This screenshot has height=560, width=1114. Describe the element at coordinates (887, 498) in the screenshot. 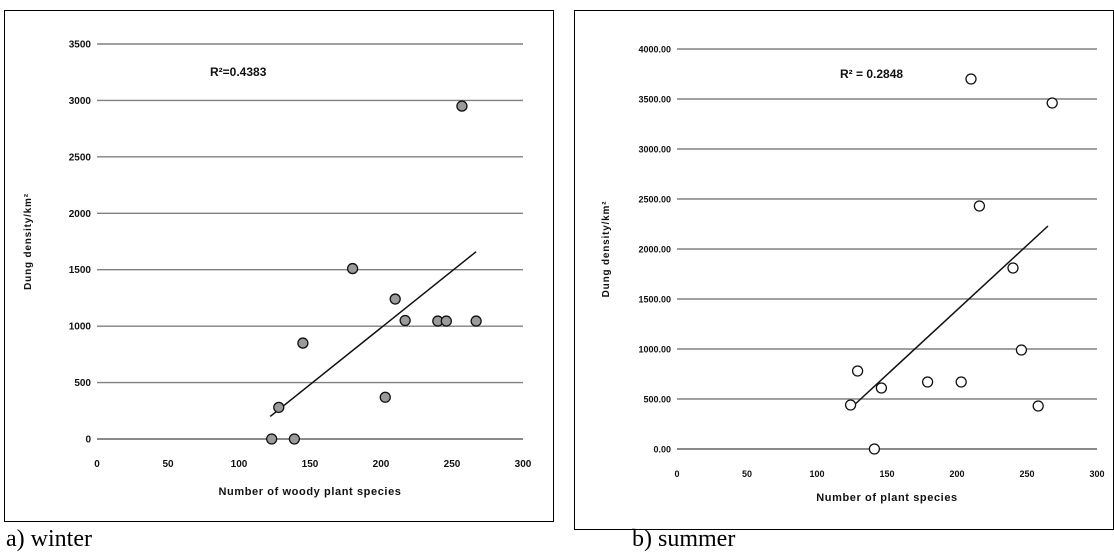

I see `x-axis-label: Number of plant species` at that location.